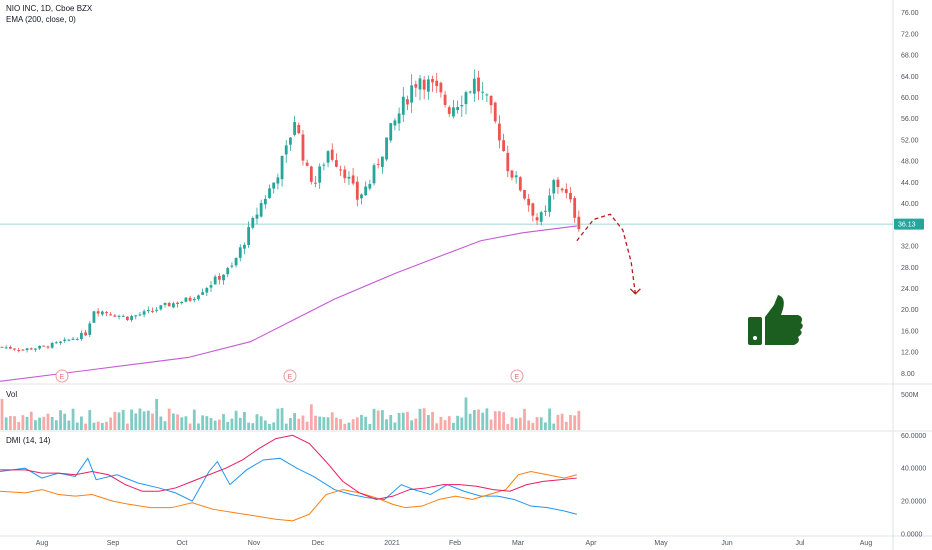 Image resolution: width=932 pixels, height=550 pixels. What do you see at coordinates (913, 502) in the screenshot?
I see `dmi-tick-label: 20.0000` at bounding box center [913, 502].